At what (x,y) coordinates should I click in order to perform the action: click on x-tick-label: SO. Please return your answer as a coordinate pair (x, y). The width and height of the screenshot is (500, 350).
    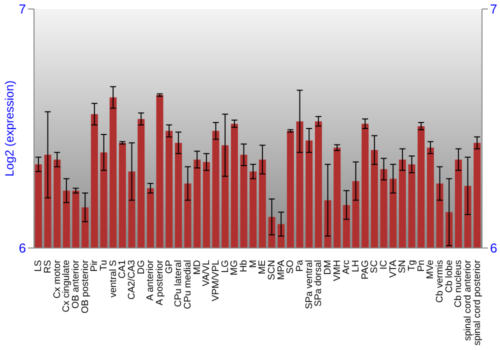
    Looking at the image, I should click on (290, 267).